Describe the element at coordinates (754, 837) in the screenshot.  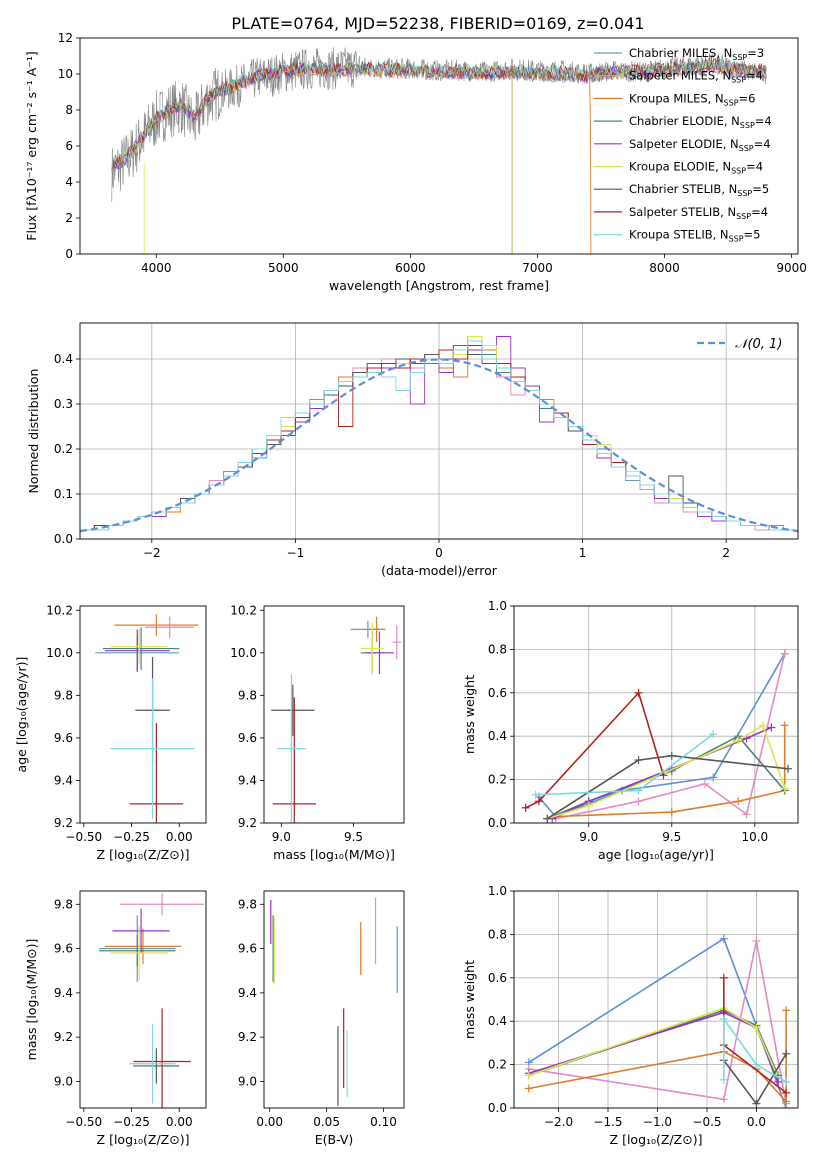
I see `x-tick-label: 10.0` at that location.